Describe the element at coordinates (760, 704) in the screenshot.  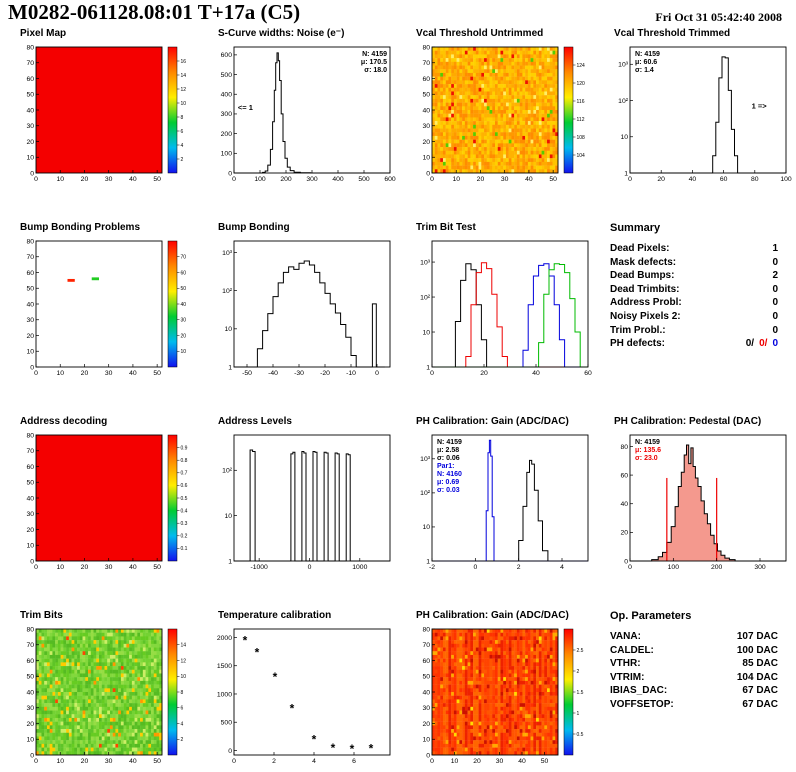
I see `row-value: 67 DAC` at that location.